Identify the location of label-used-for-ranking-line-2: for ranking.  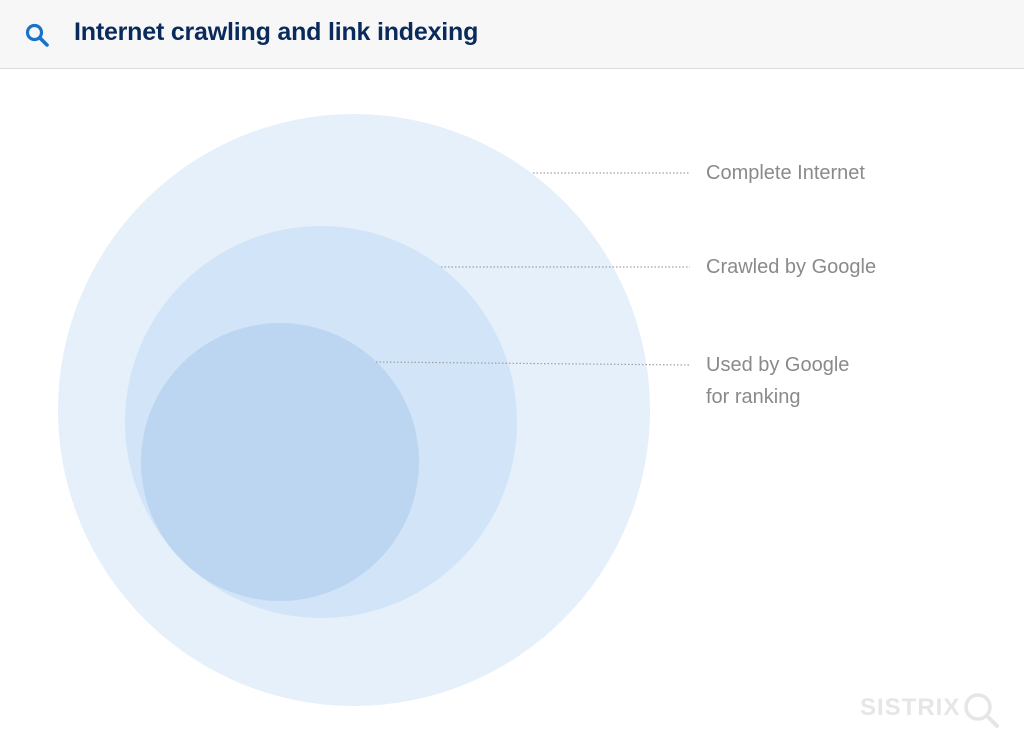
(753, 397).